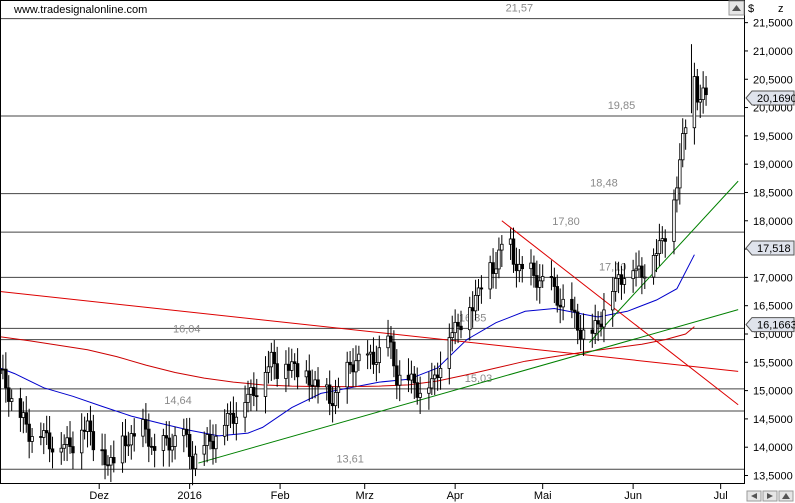  What do you see at coordinates (754, 496) in the screenshot?
I see `resize-handle-left` at bounding box center [754, 496].